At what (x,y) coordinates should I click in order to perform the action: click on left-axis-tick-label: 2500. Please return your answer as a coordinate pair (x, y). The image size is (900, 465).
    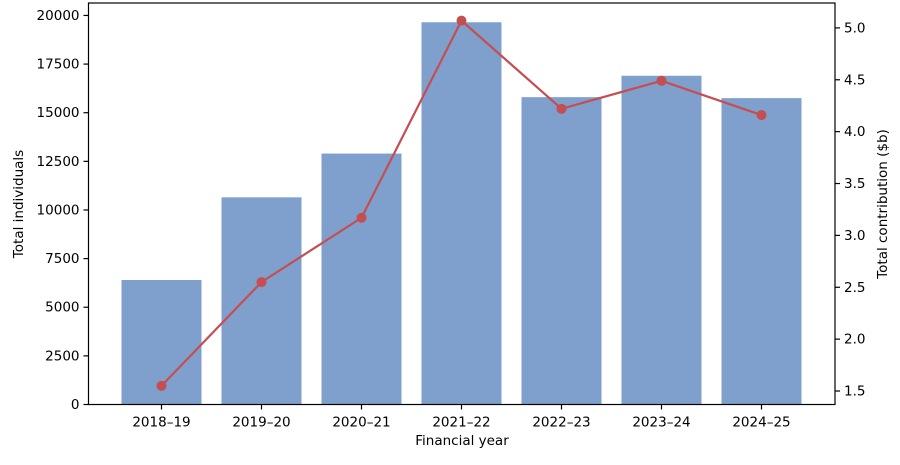
    Looking at the image, I should click on (62, 356).